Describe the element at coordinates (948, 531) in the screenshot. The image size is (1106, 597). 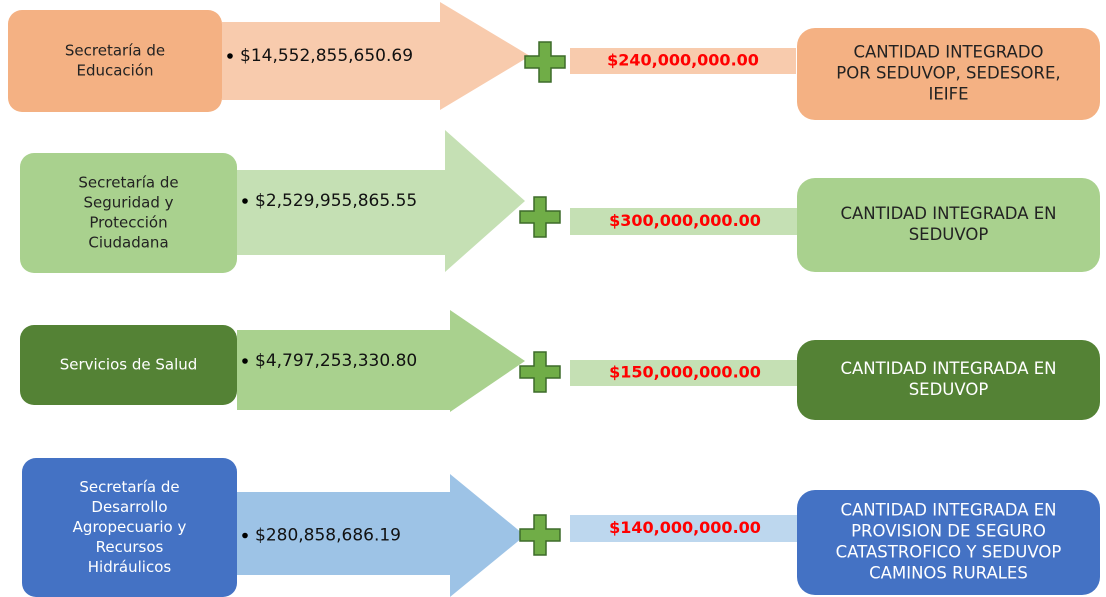
I see `result-label: PROVISION DE SEGURO` at that location.